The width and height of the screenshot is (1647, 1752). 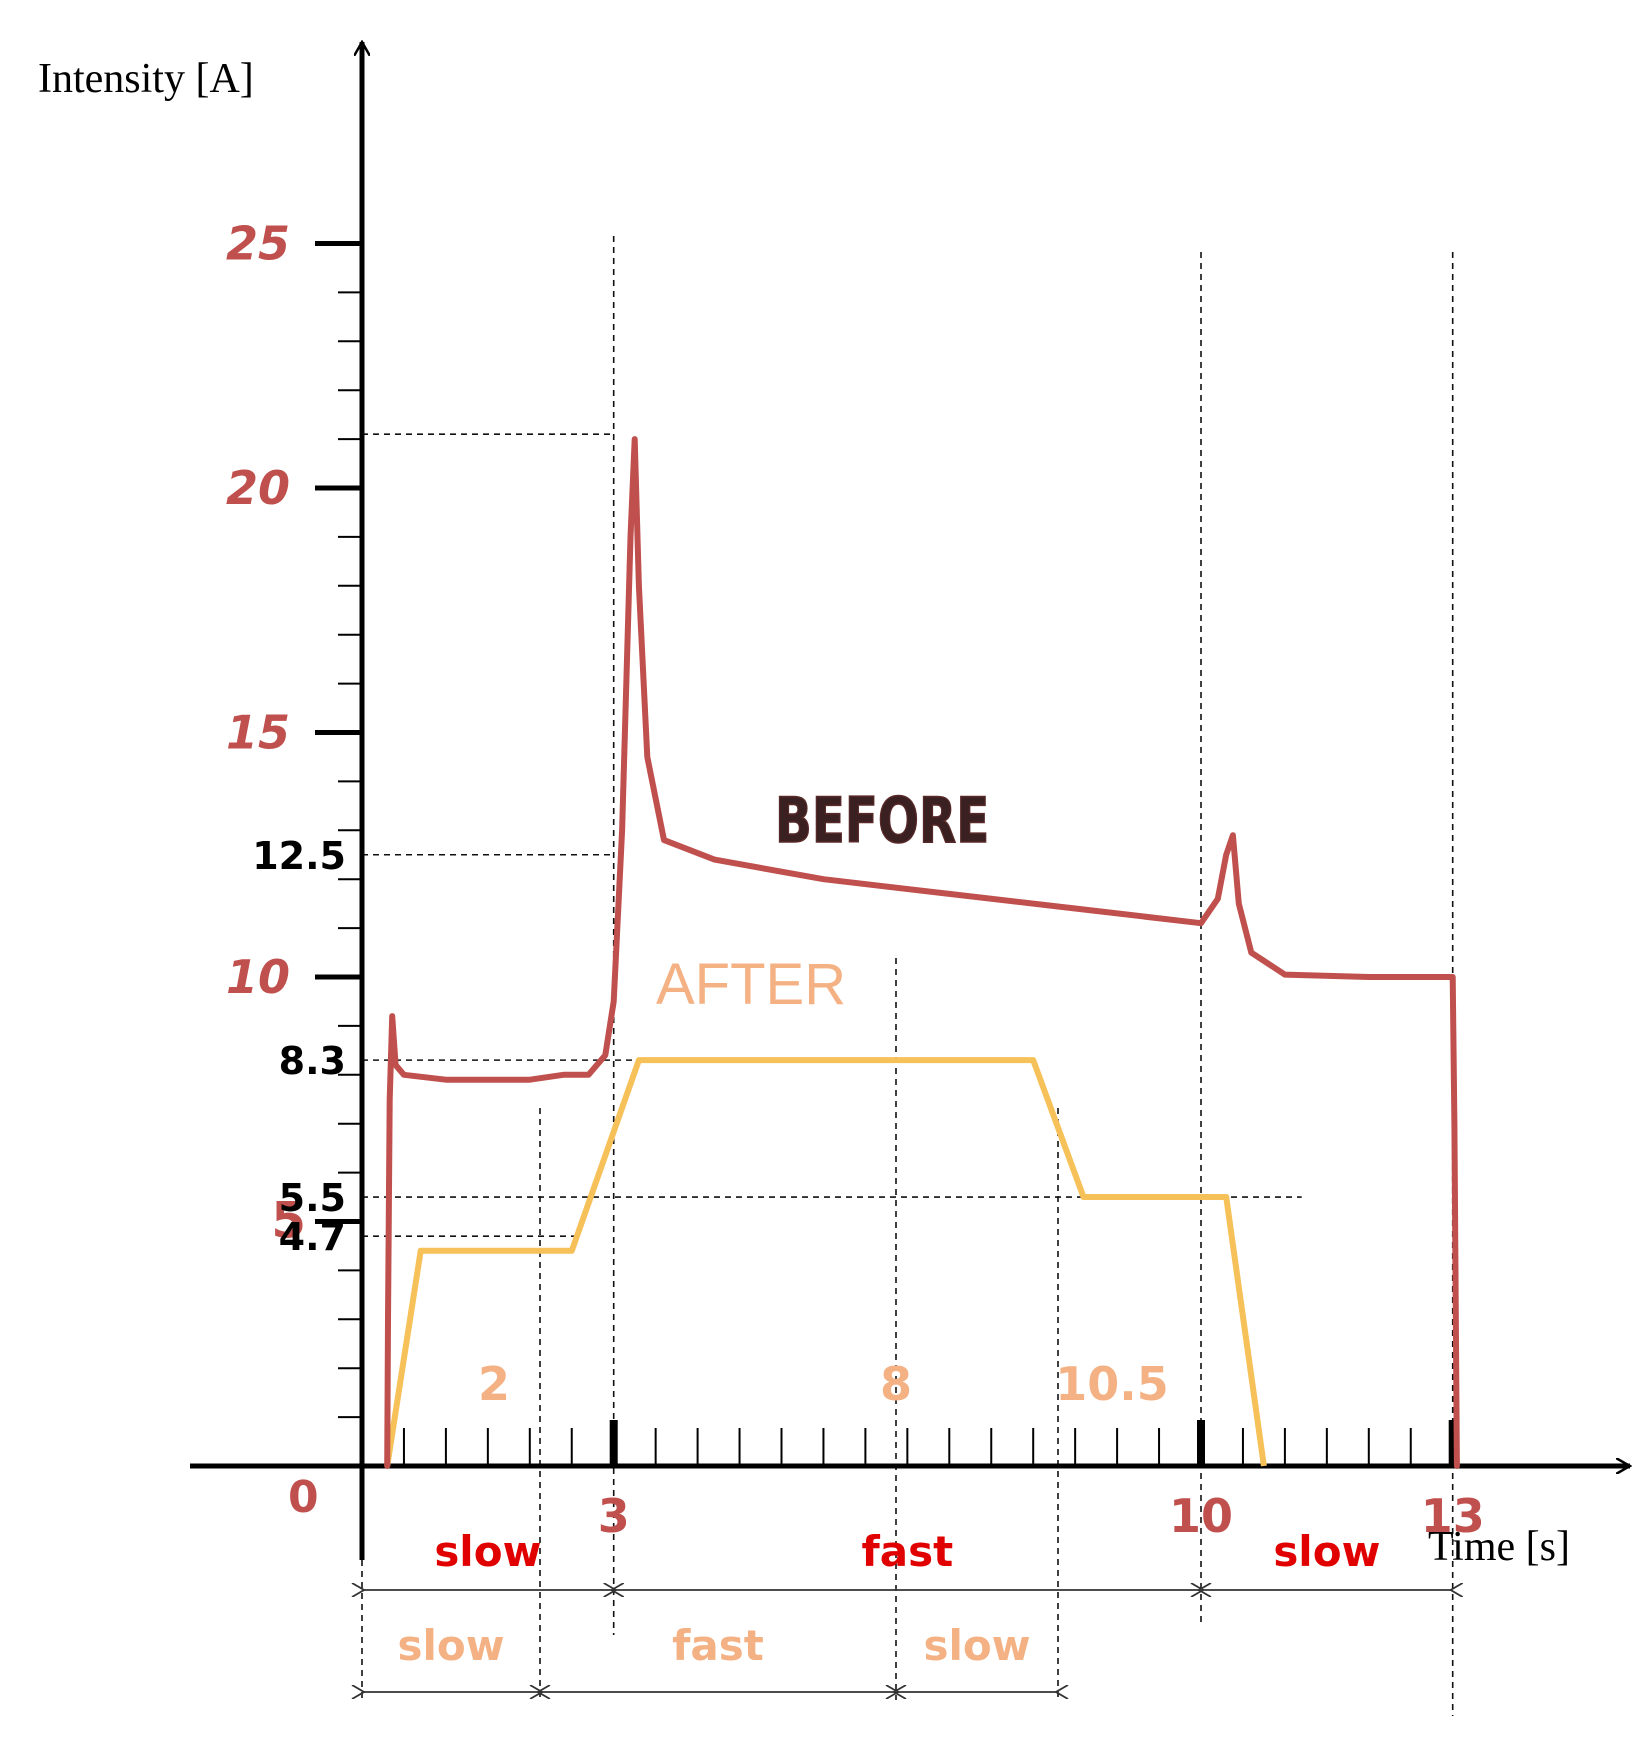 What do you see at coordinates (258, 733) in the screenshot?
I see `y-tick-label: 15` at bounding box center [258, 733].